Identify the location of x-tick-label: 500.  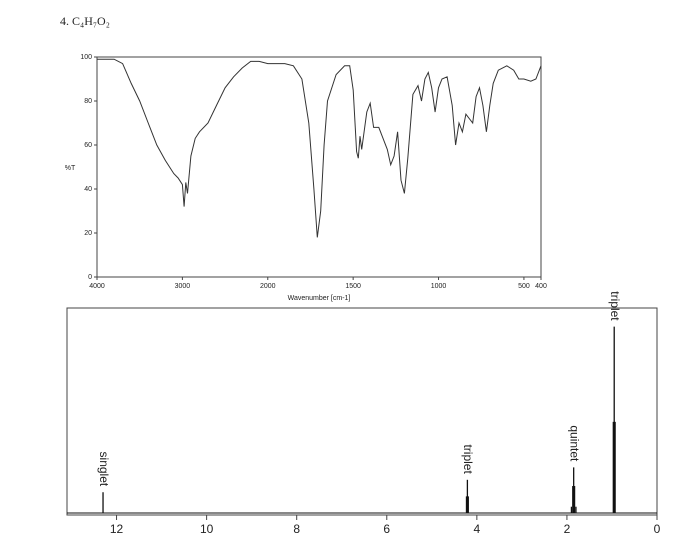
(524, 286).